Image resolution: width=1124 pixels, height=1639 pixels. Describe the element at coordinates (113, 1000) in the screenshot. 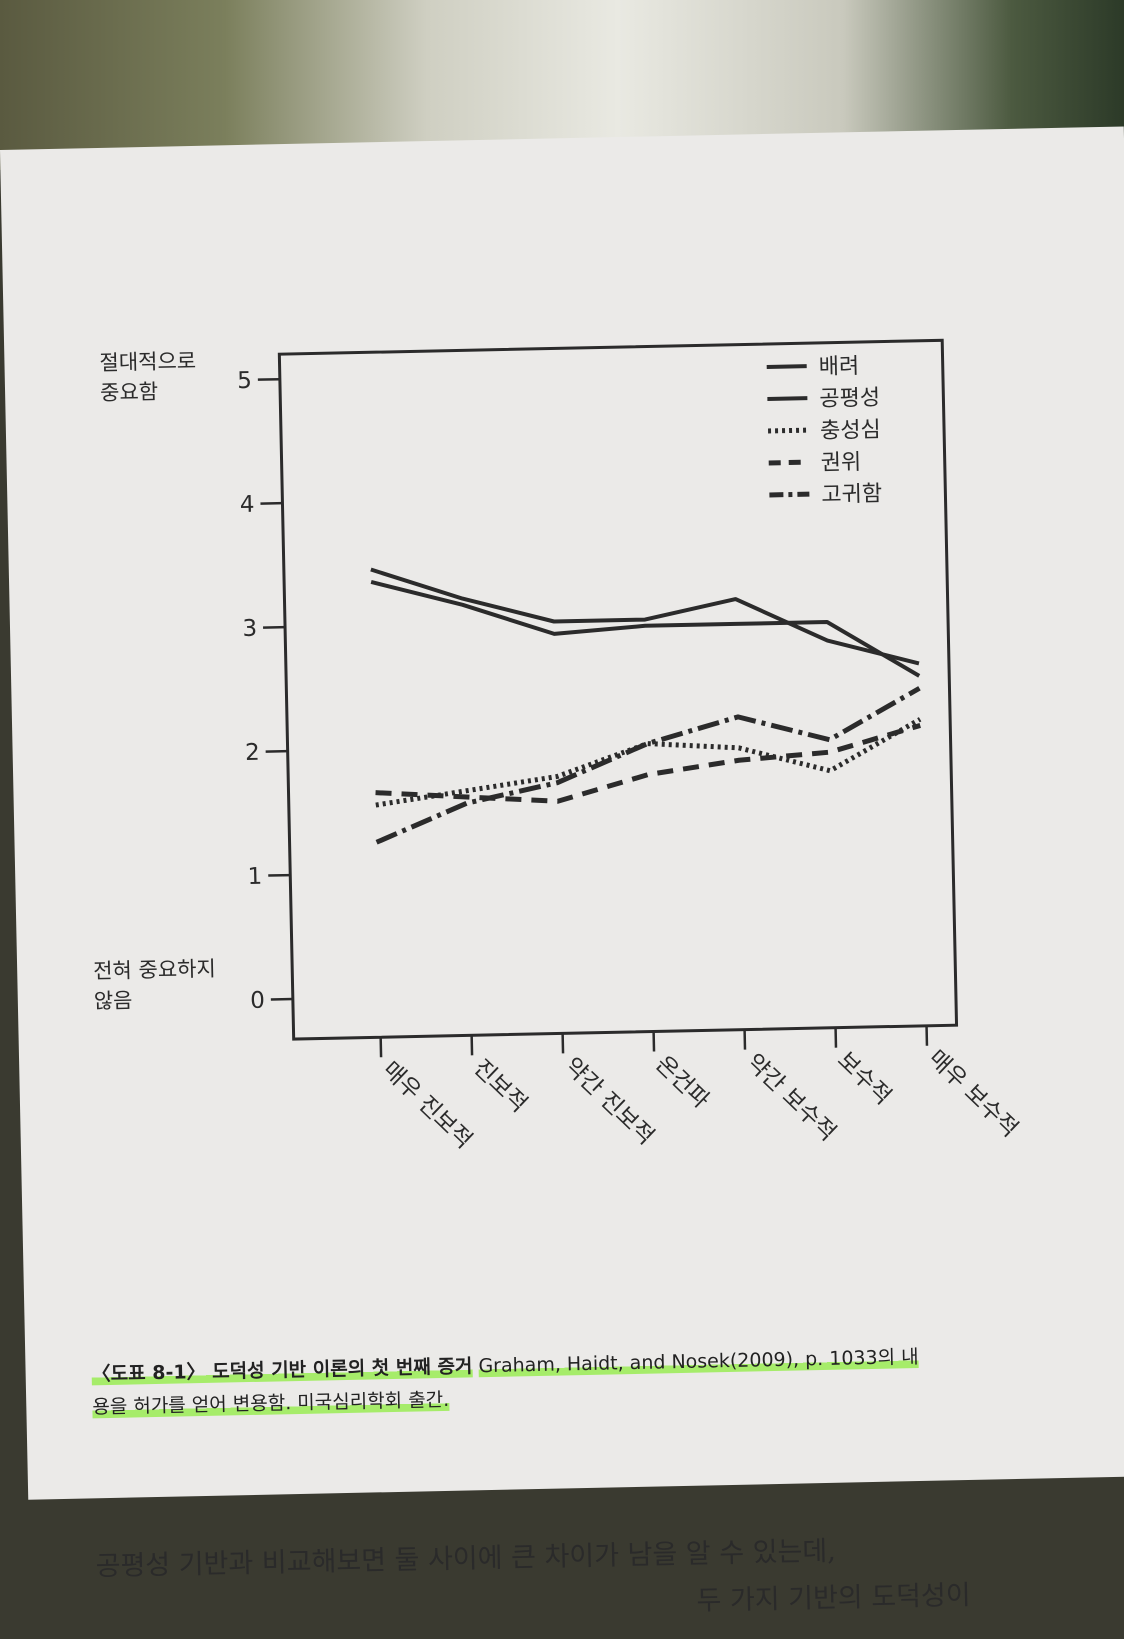

I see `y-label-bottom-line-1: 않음` at that location.